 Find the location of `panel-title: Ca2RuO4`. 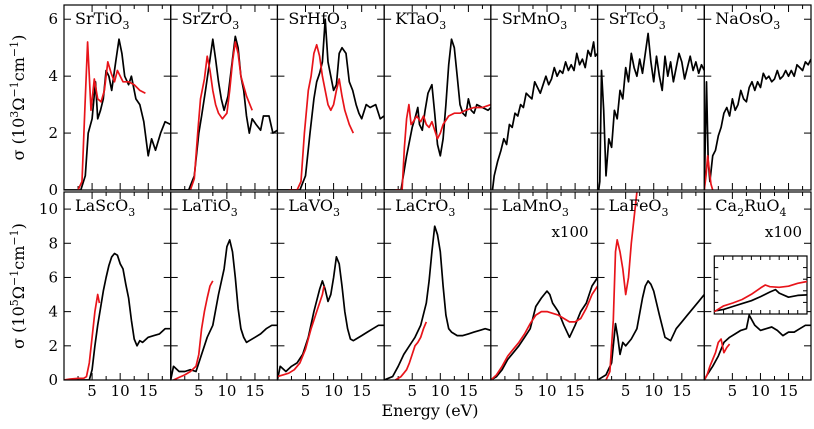

panel-title: Ca2RuO4 is located at coordinates (750, 207).